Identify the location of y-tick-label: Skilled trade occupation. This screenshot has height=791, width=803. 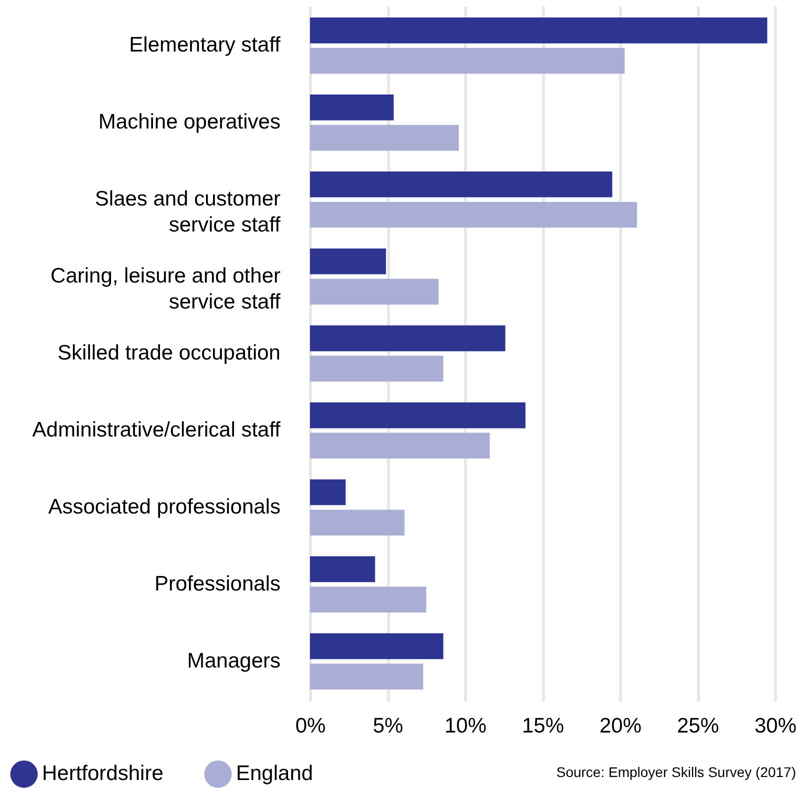
(169, 353).